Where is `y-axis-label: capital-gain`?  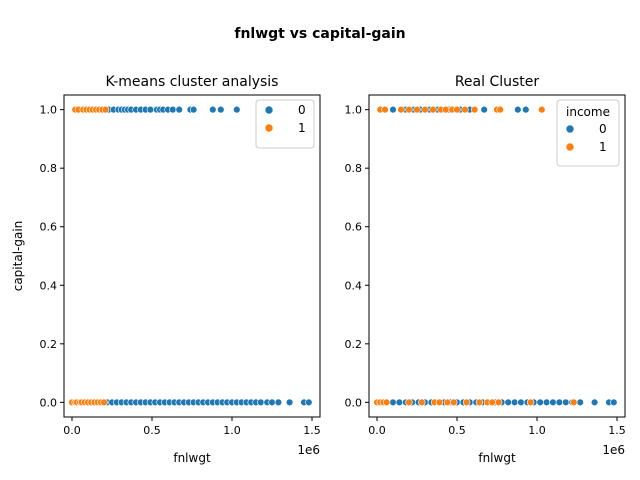
y-axis-label: capital-gain is located at coordinates (18, 256).